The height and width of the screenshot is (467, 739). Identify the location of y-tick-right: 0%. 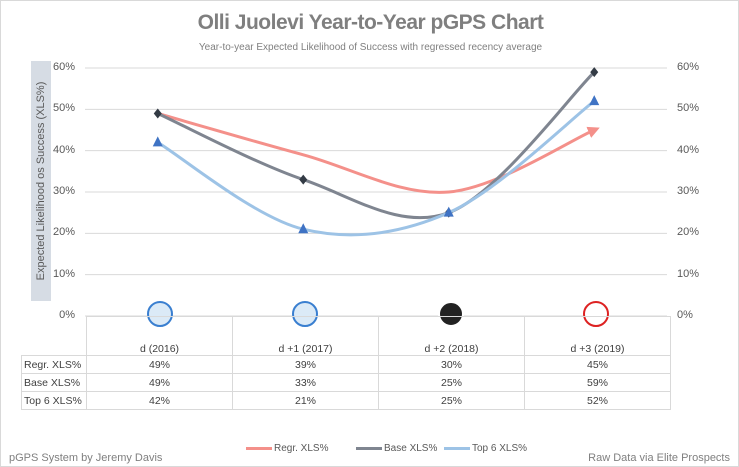
(685, 315).